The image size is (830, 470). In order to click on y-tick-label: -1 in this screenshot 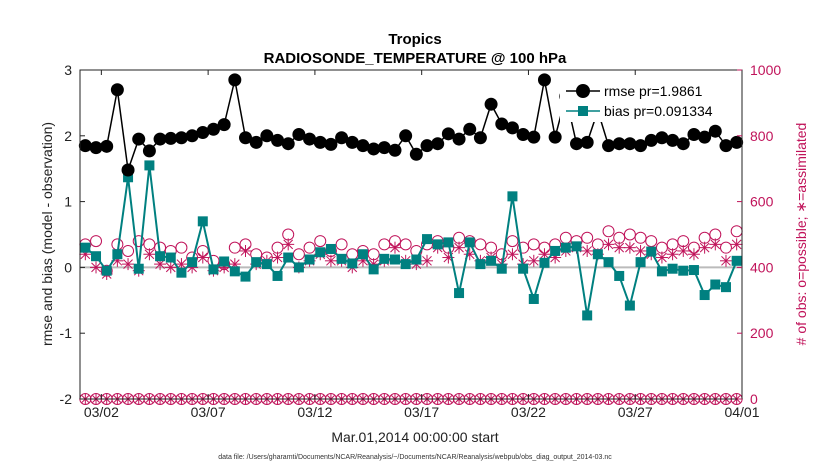, I will do `click(66, 333)`.